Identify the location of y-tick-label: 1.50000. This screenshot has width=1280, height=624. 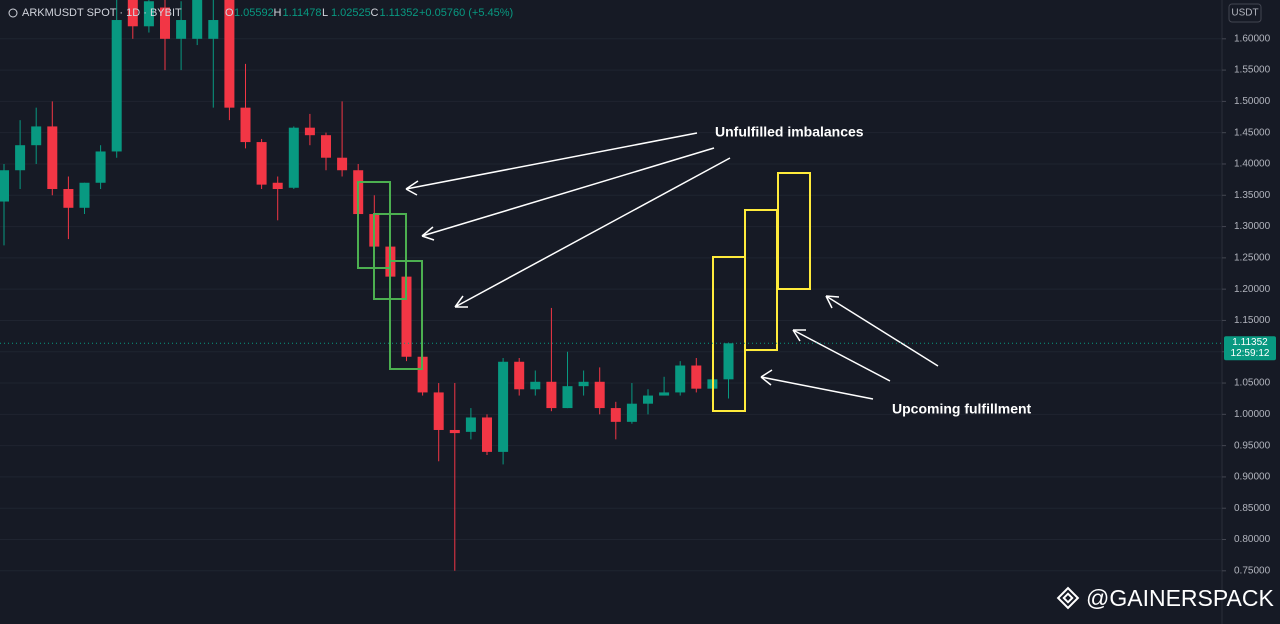
(1252, 101).